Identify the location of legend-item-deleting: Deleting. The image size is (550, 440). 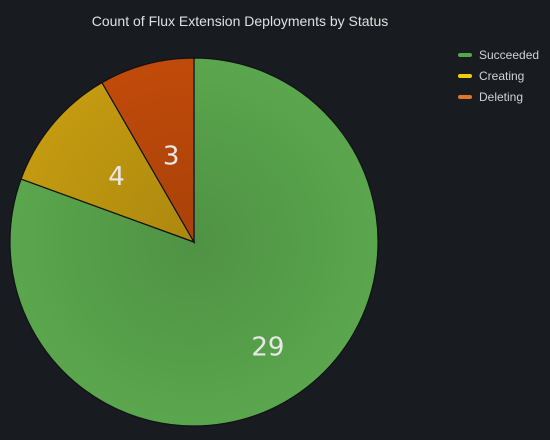
(498, 96).